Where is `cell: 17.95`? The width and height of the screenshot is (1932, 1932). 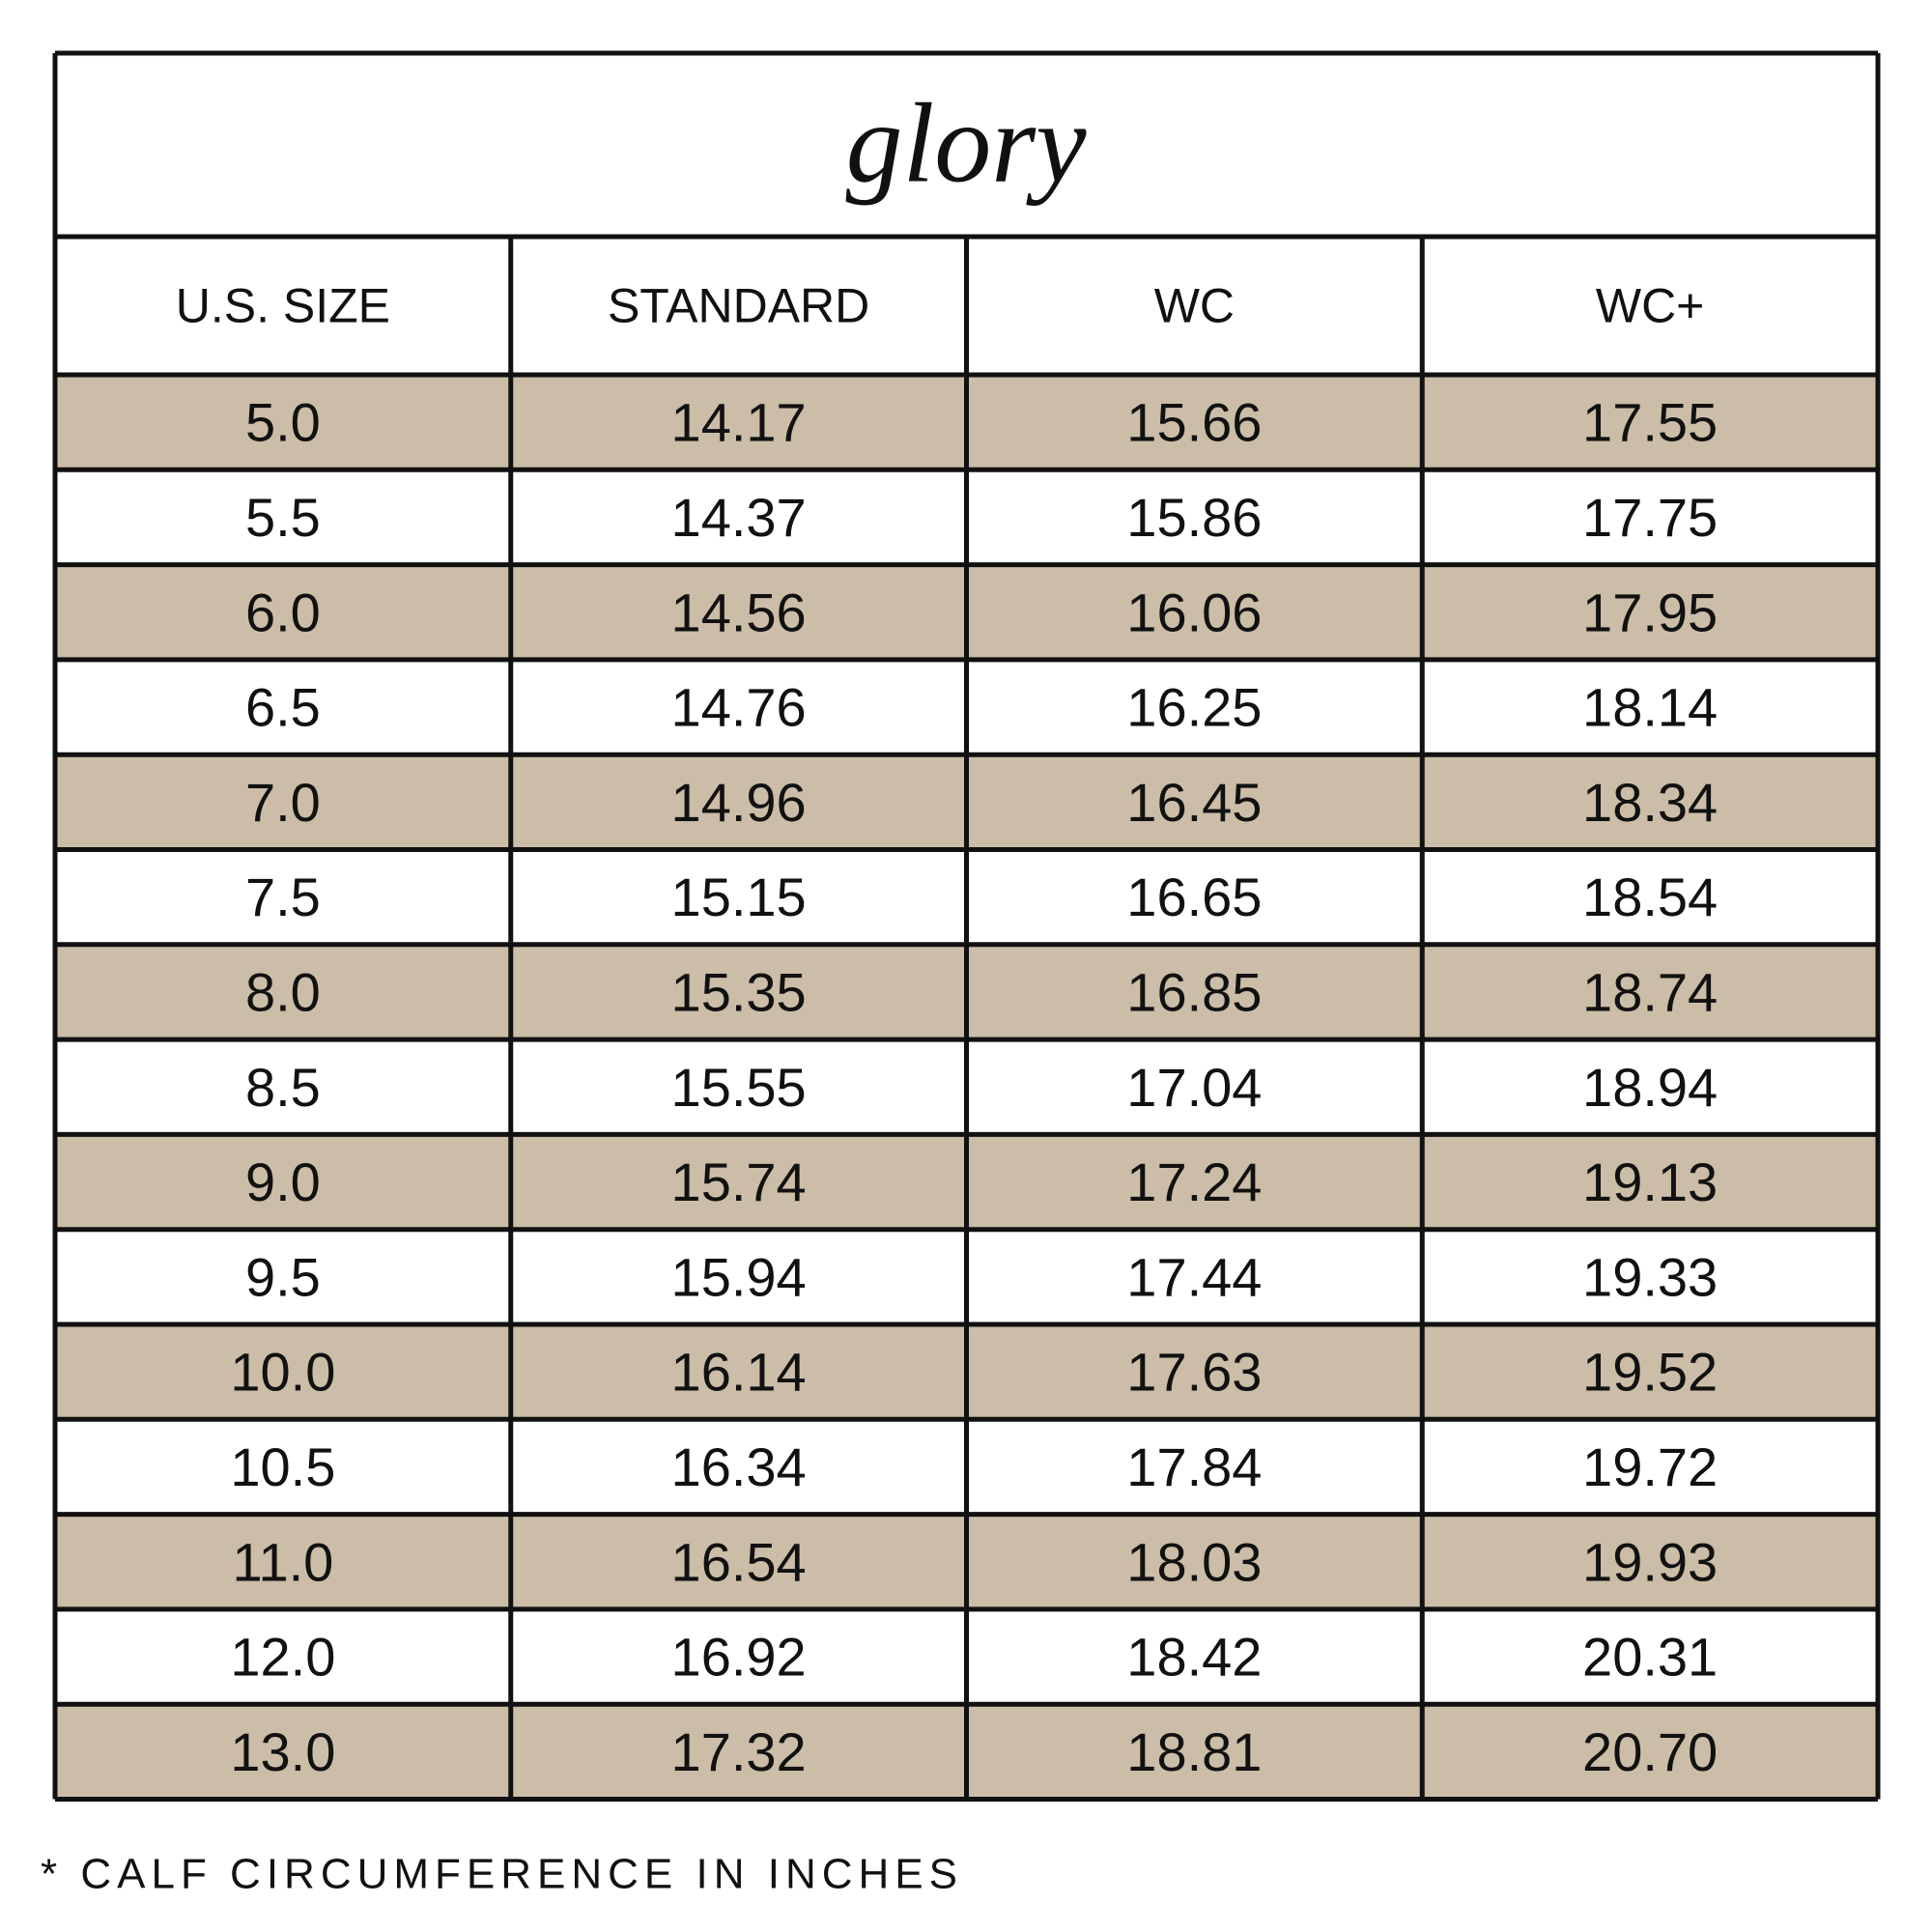
cell: 17.95 is located at coordinates (1650, 612).